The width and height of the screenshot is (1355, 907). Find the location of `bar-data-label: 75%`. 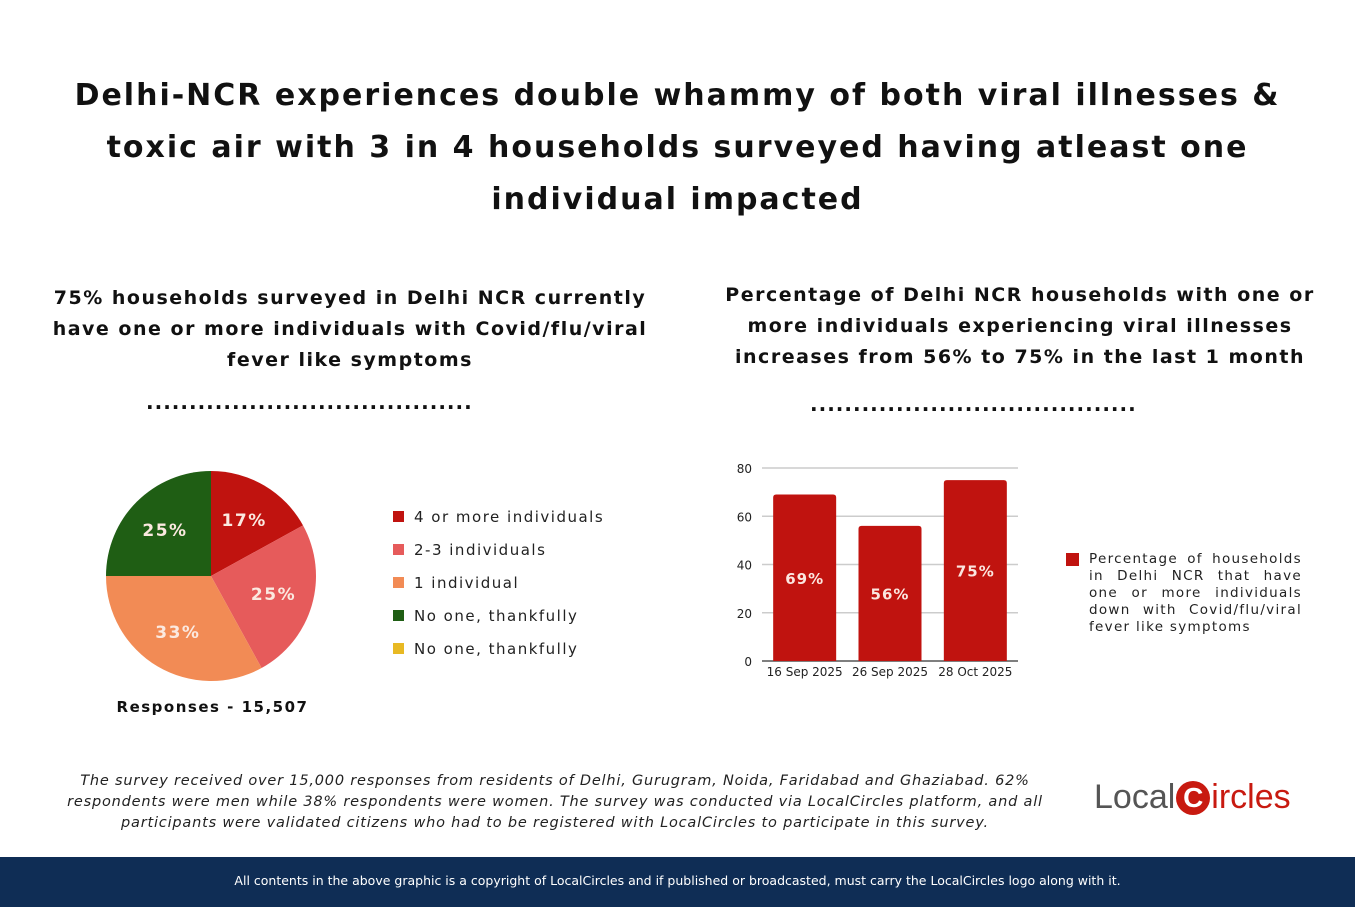

bar-data-label: 75% is located at coordinates (975, 572).